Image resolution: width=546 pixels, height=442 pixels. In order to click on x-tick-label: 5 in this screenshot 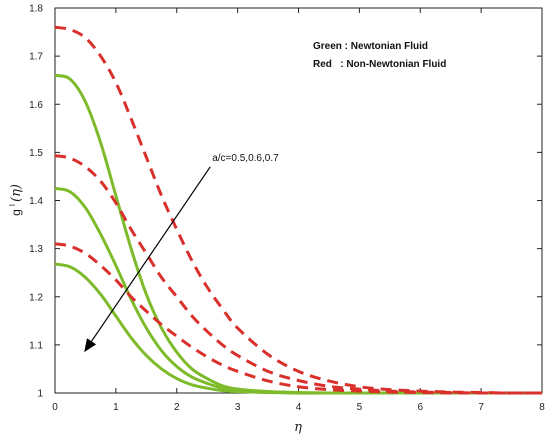, I will do `click(360, 407)`.